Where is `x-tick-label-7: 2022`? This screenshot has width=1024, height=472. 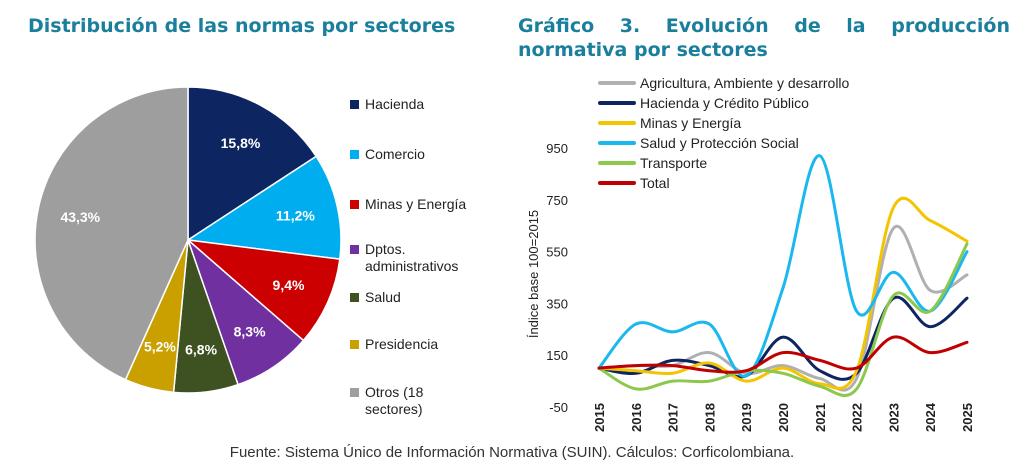 x-tick-label-7: 2022 is located at coordinates (857, 417).